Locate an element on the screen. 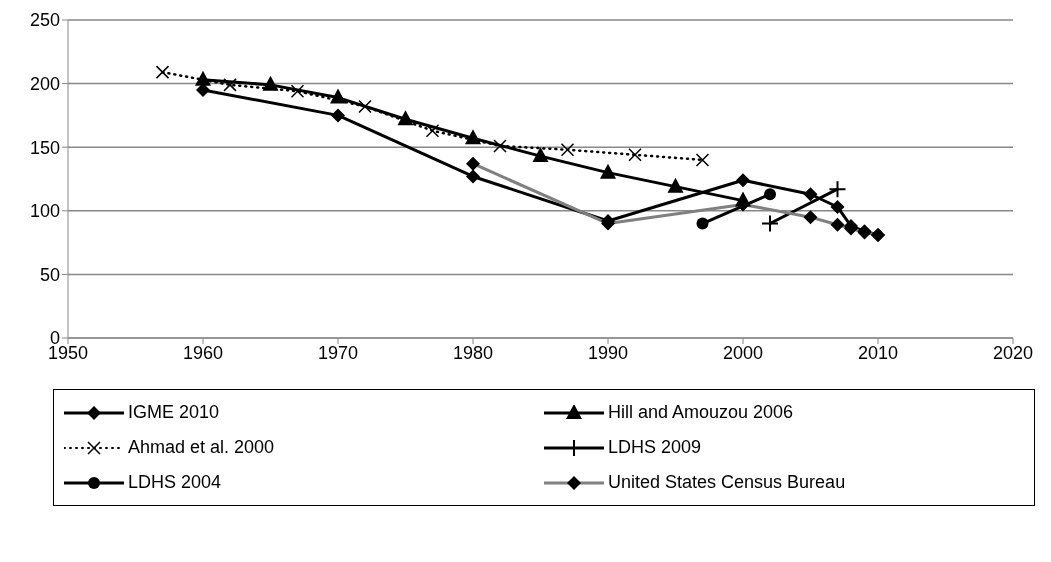 The width and height of the screenshot is (1051, 562). x-tick-label: 2010 is located at coordinates (878, 352).